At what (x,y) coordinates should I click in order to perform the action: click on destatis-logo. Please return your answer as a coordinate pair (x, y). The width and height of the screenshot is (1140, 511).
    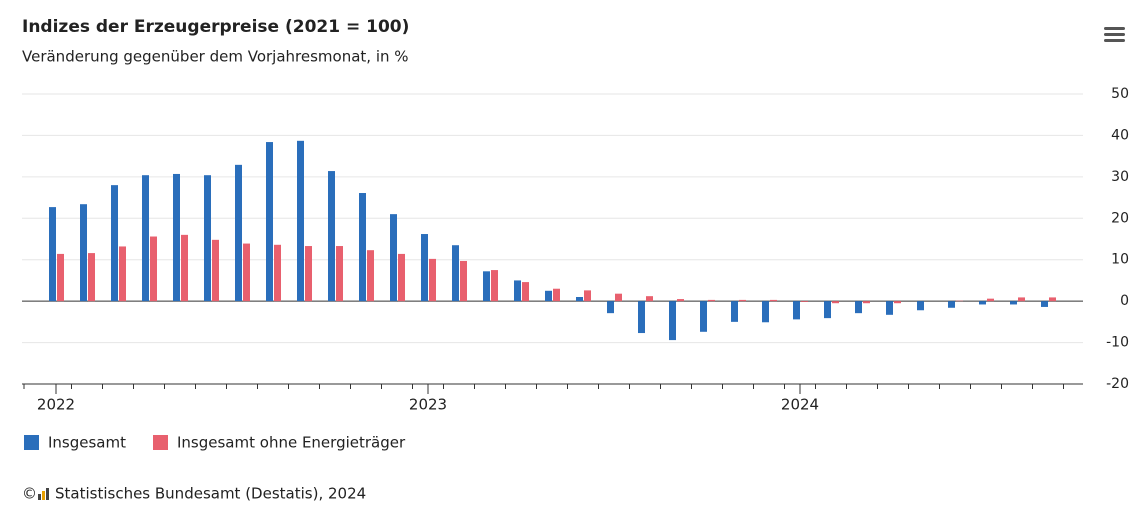
    Looking at the image, I should click on (43, 494).